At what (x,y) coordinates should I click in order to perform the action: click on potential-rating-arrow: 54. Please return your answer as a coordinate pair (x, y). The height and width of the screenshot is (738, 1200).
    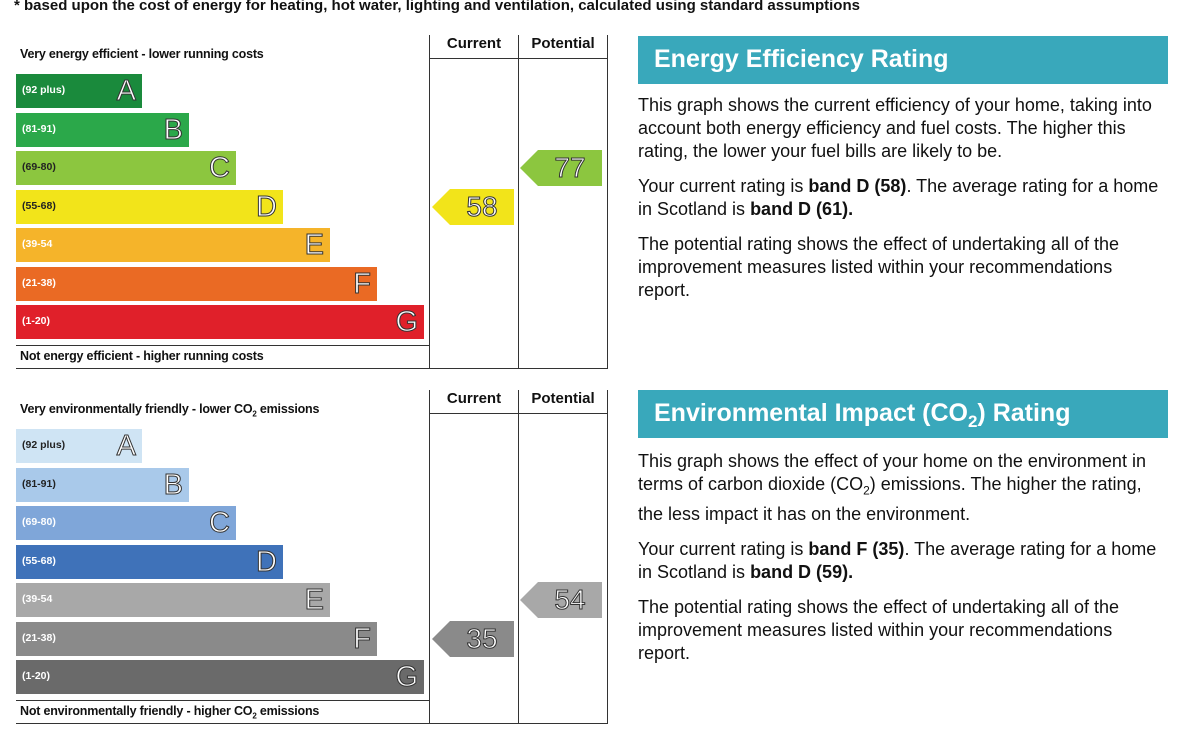
    Looking at the image, I should click on (561, 600).